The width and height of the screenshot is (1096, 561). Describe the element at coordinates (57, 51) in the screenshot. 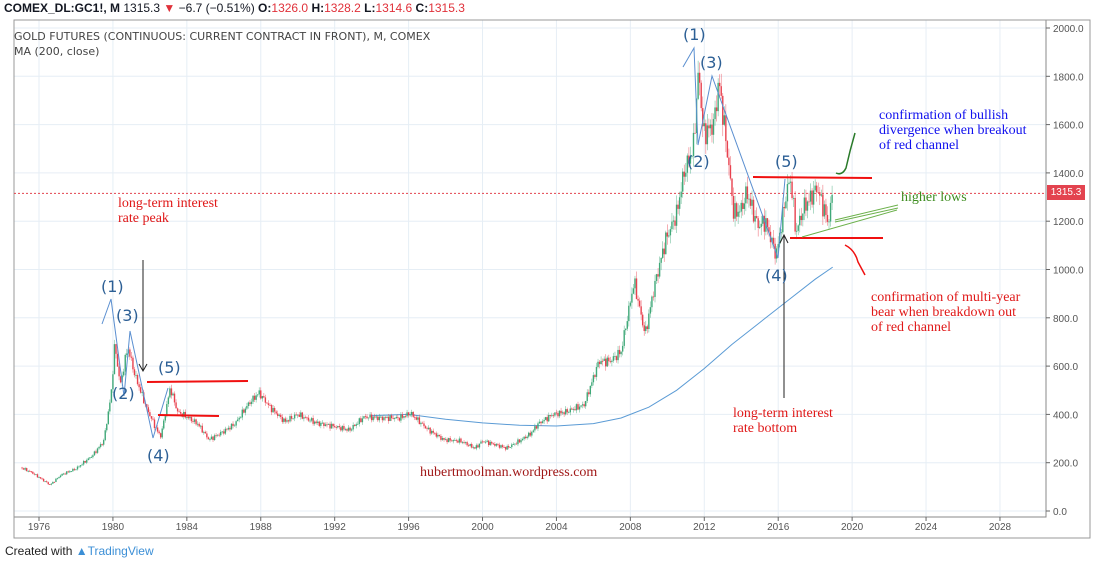

I see `indicator-label: MA (200, close)` at that location.